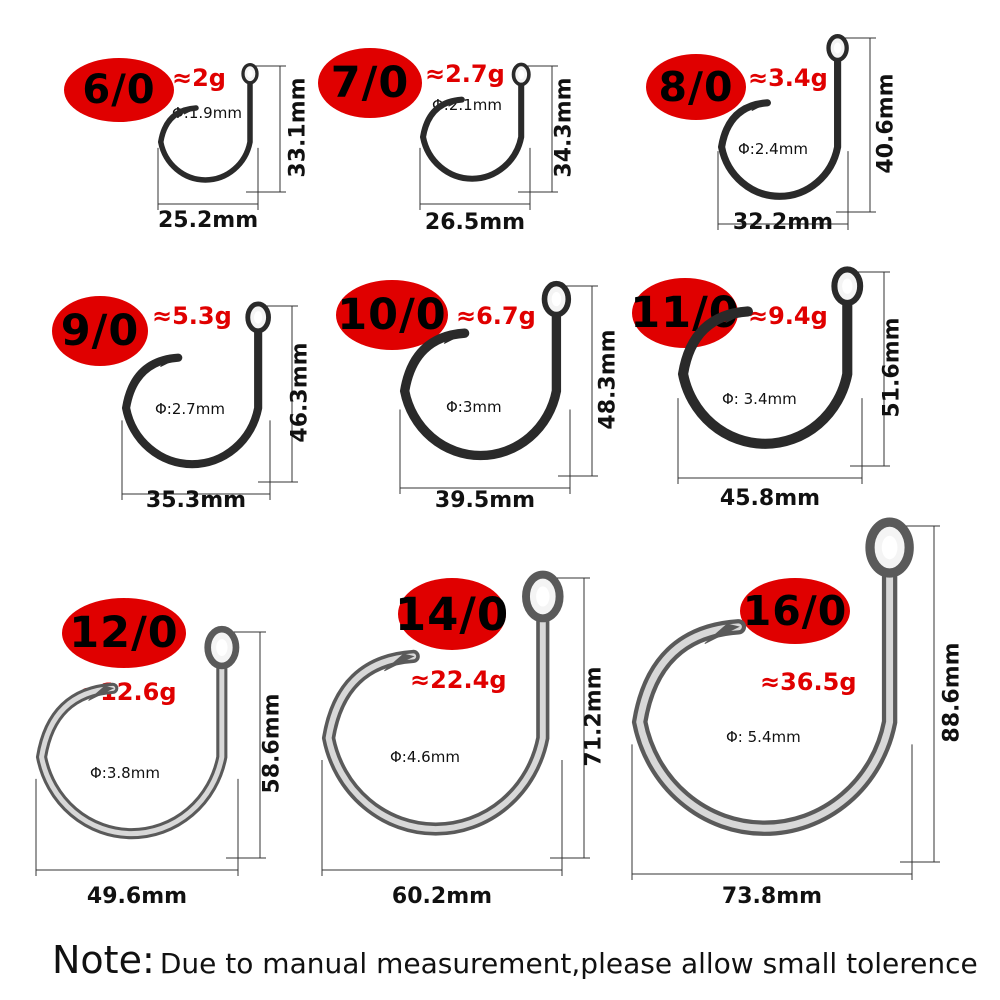  Describe the element at coordinates (696, 87) in the screenshot. I see `size-badge: 8/0` at that location.